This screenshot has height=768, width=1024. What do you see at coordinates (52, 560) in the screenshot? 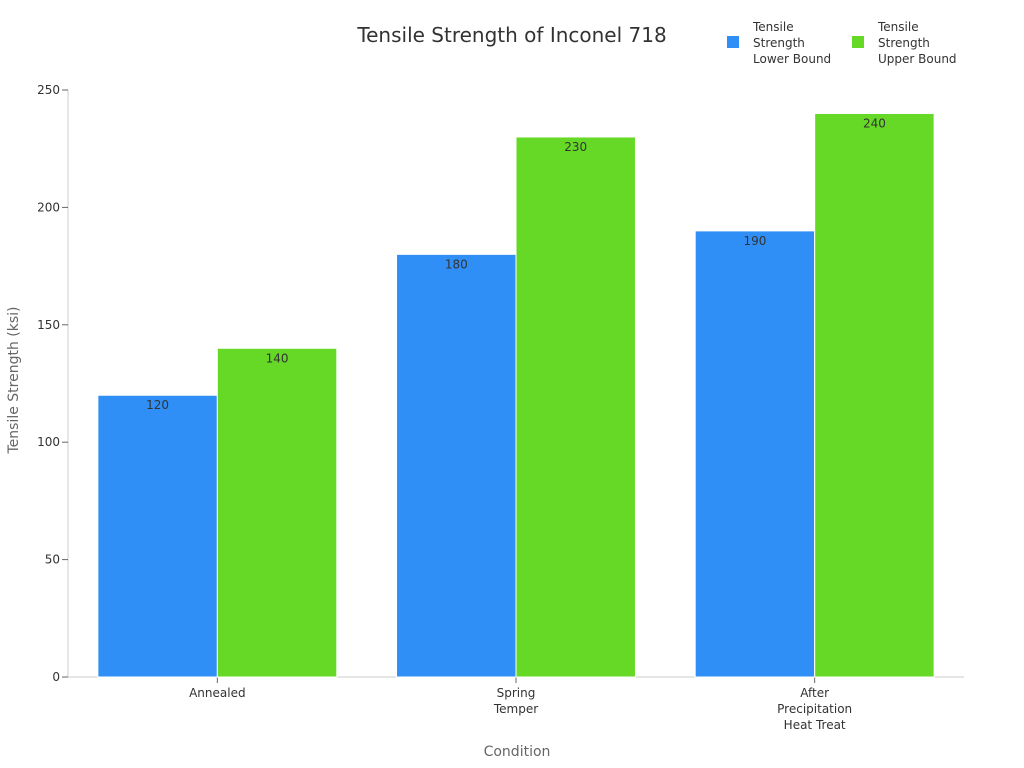
I see `y-tick-label: 50` at bounding box center [52, 560].